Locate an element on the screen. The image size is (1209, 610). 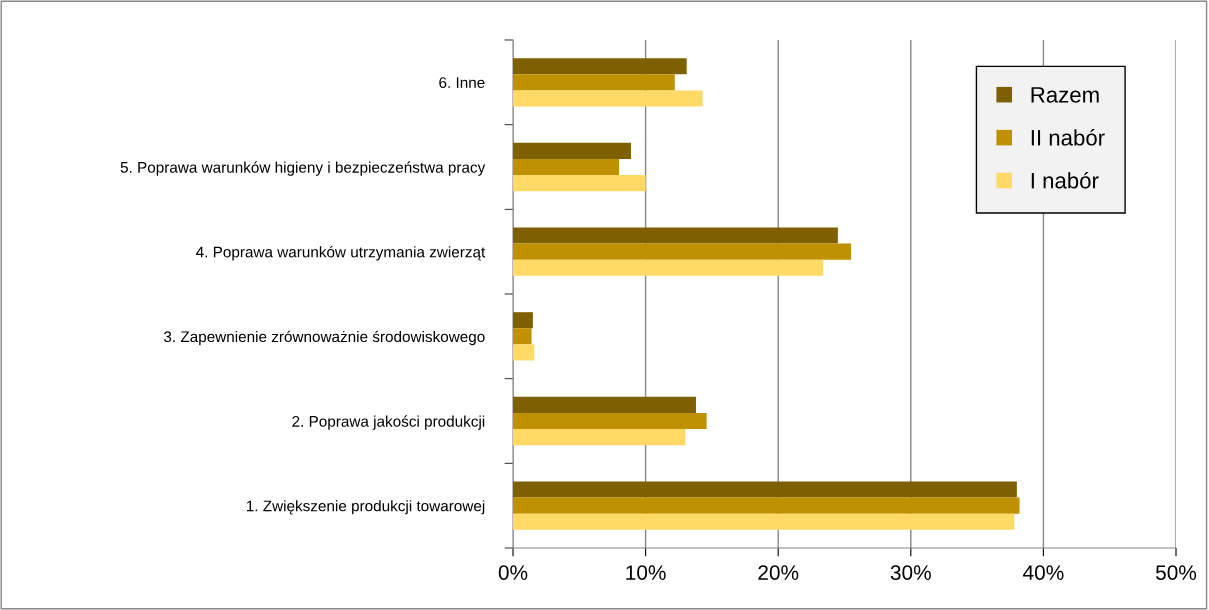
x-tick-label: 0% is located at coordinates (513, 572).